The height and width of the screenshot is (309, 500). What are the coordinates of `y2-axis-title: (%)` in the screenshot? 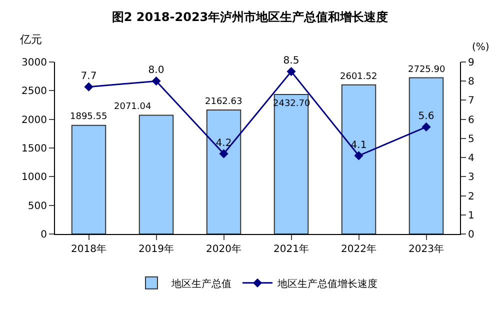 It's located at (481, 47).